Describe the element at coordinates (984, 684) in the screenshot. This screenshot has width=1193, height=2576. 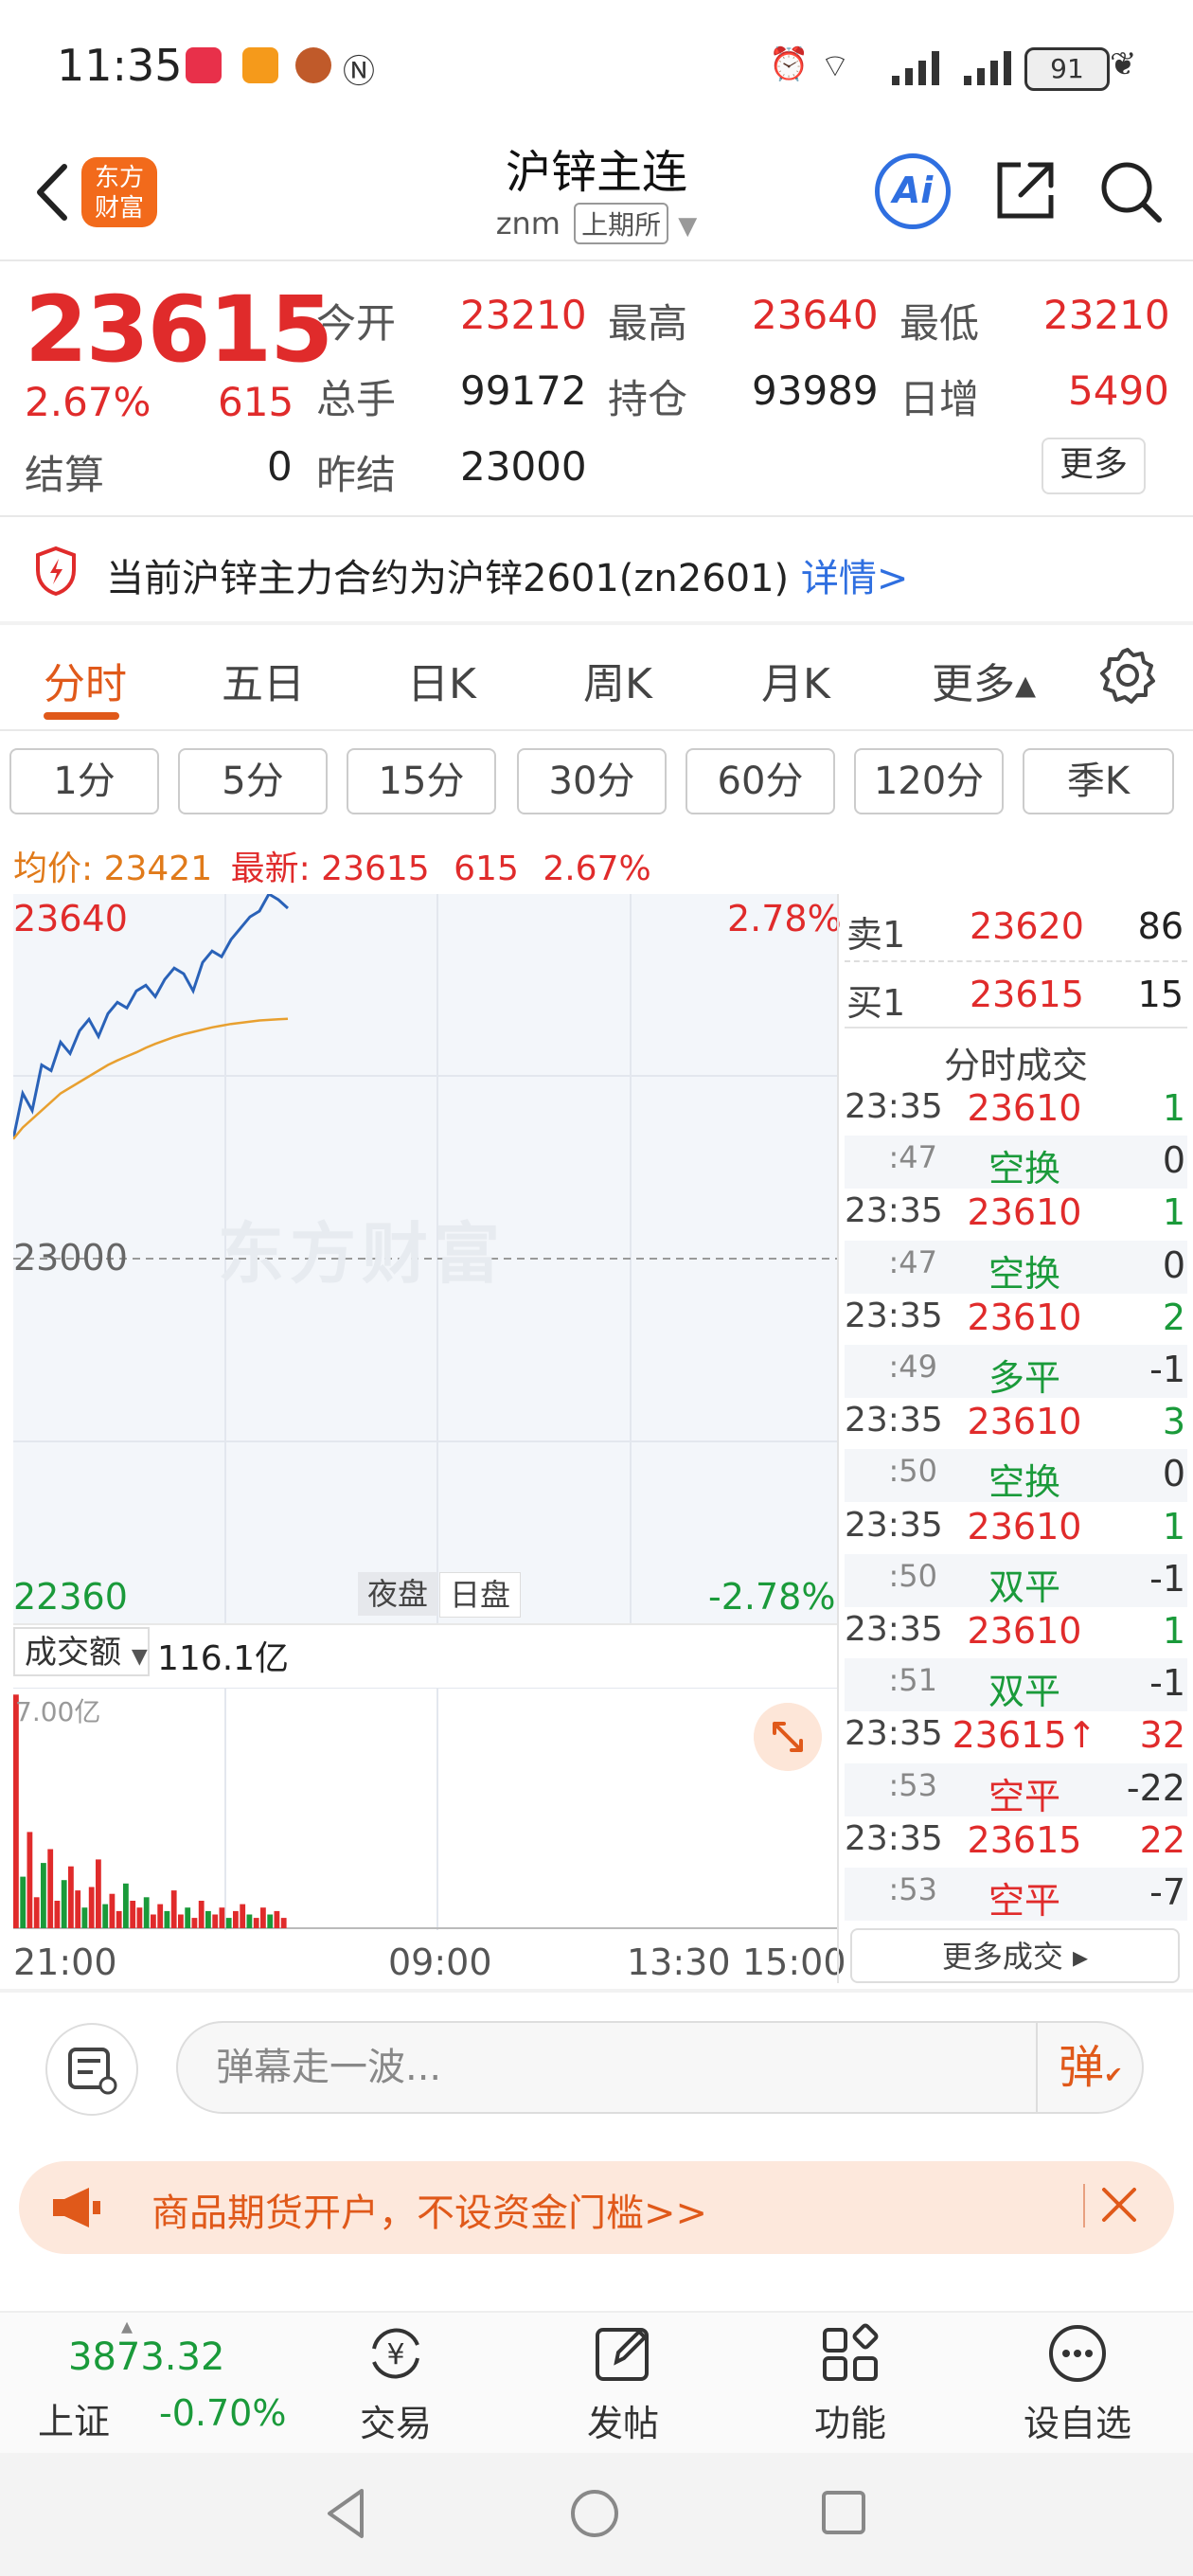
I see `tab-more: 更多▴` at that location.